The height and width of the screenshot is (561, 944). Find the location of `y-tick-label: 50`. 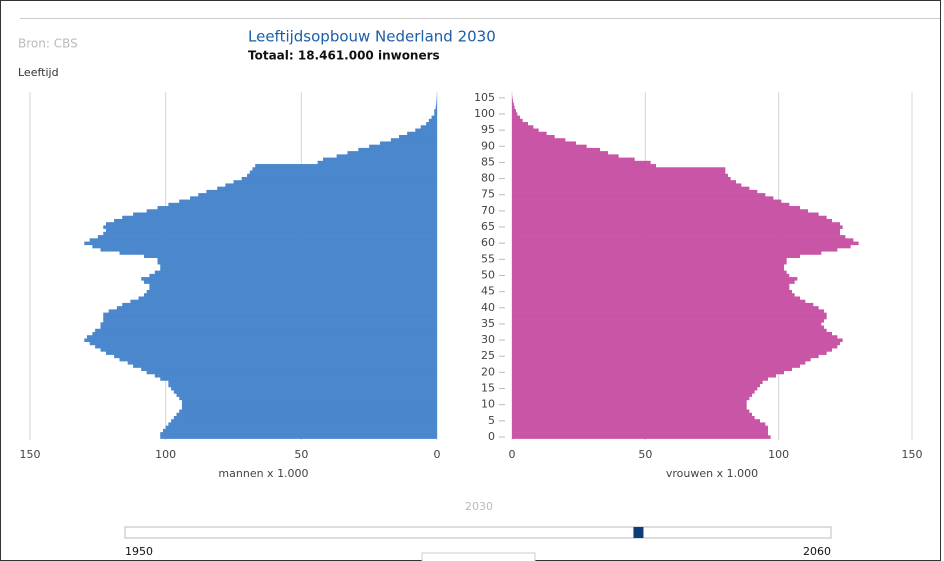

y-tick-label: 50 is located at coordinates (488, 274).